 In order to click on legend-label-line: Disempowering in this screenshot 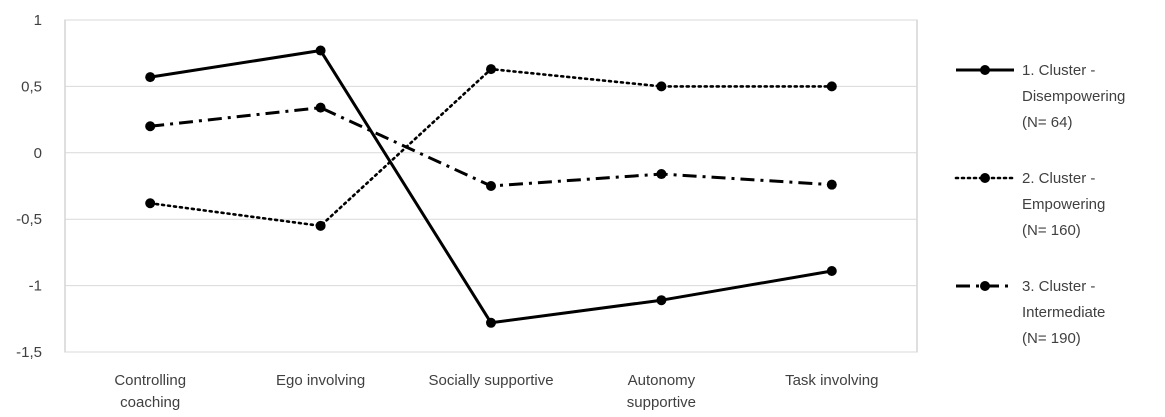, I will do `click(1073, 96)`.